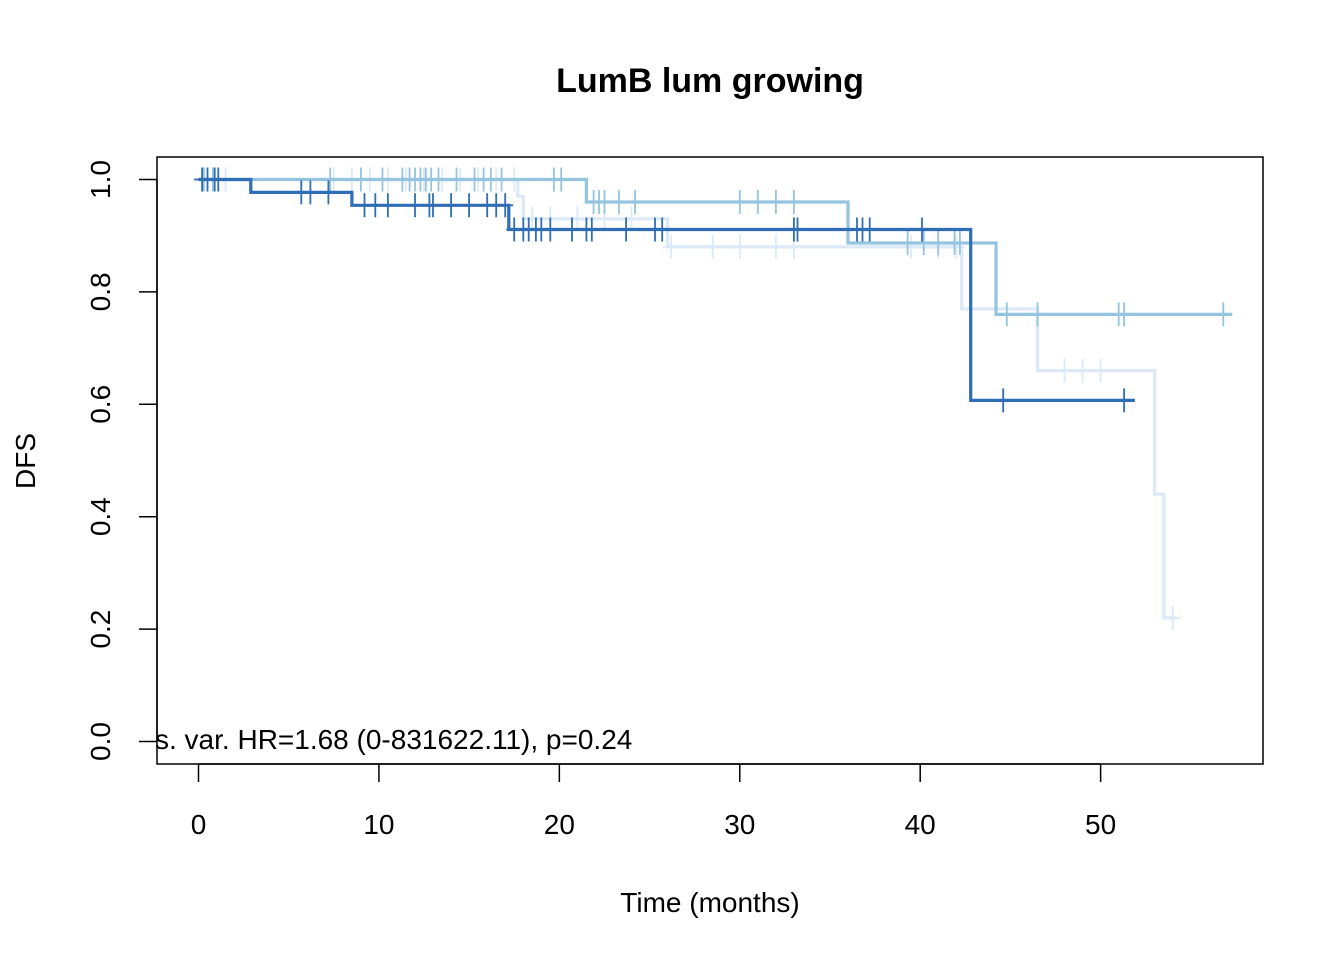 Image resolution: width=1344 pixels, height=960 pixels. Describe the element at coordinates (199, 824) in the screenshot. I see `x-tick-label: 0` at that location.